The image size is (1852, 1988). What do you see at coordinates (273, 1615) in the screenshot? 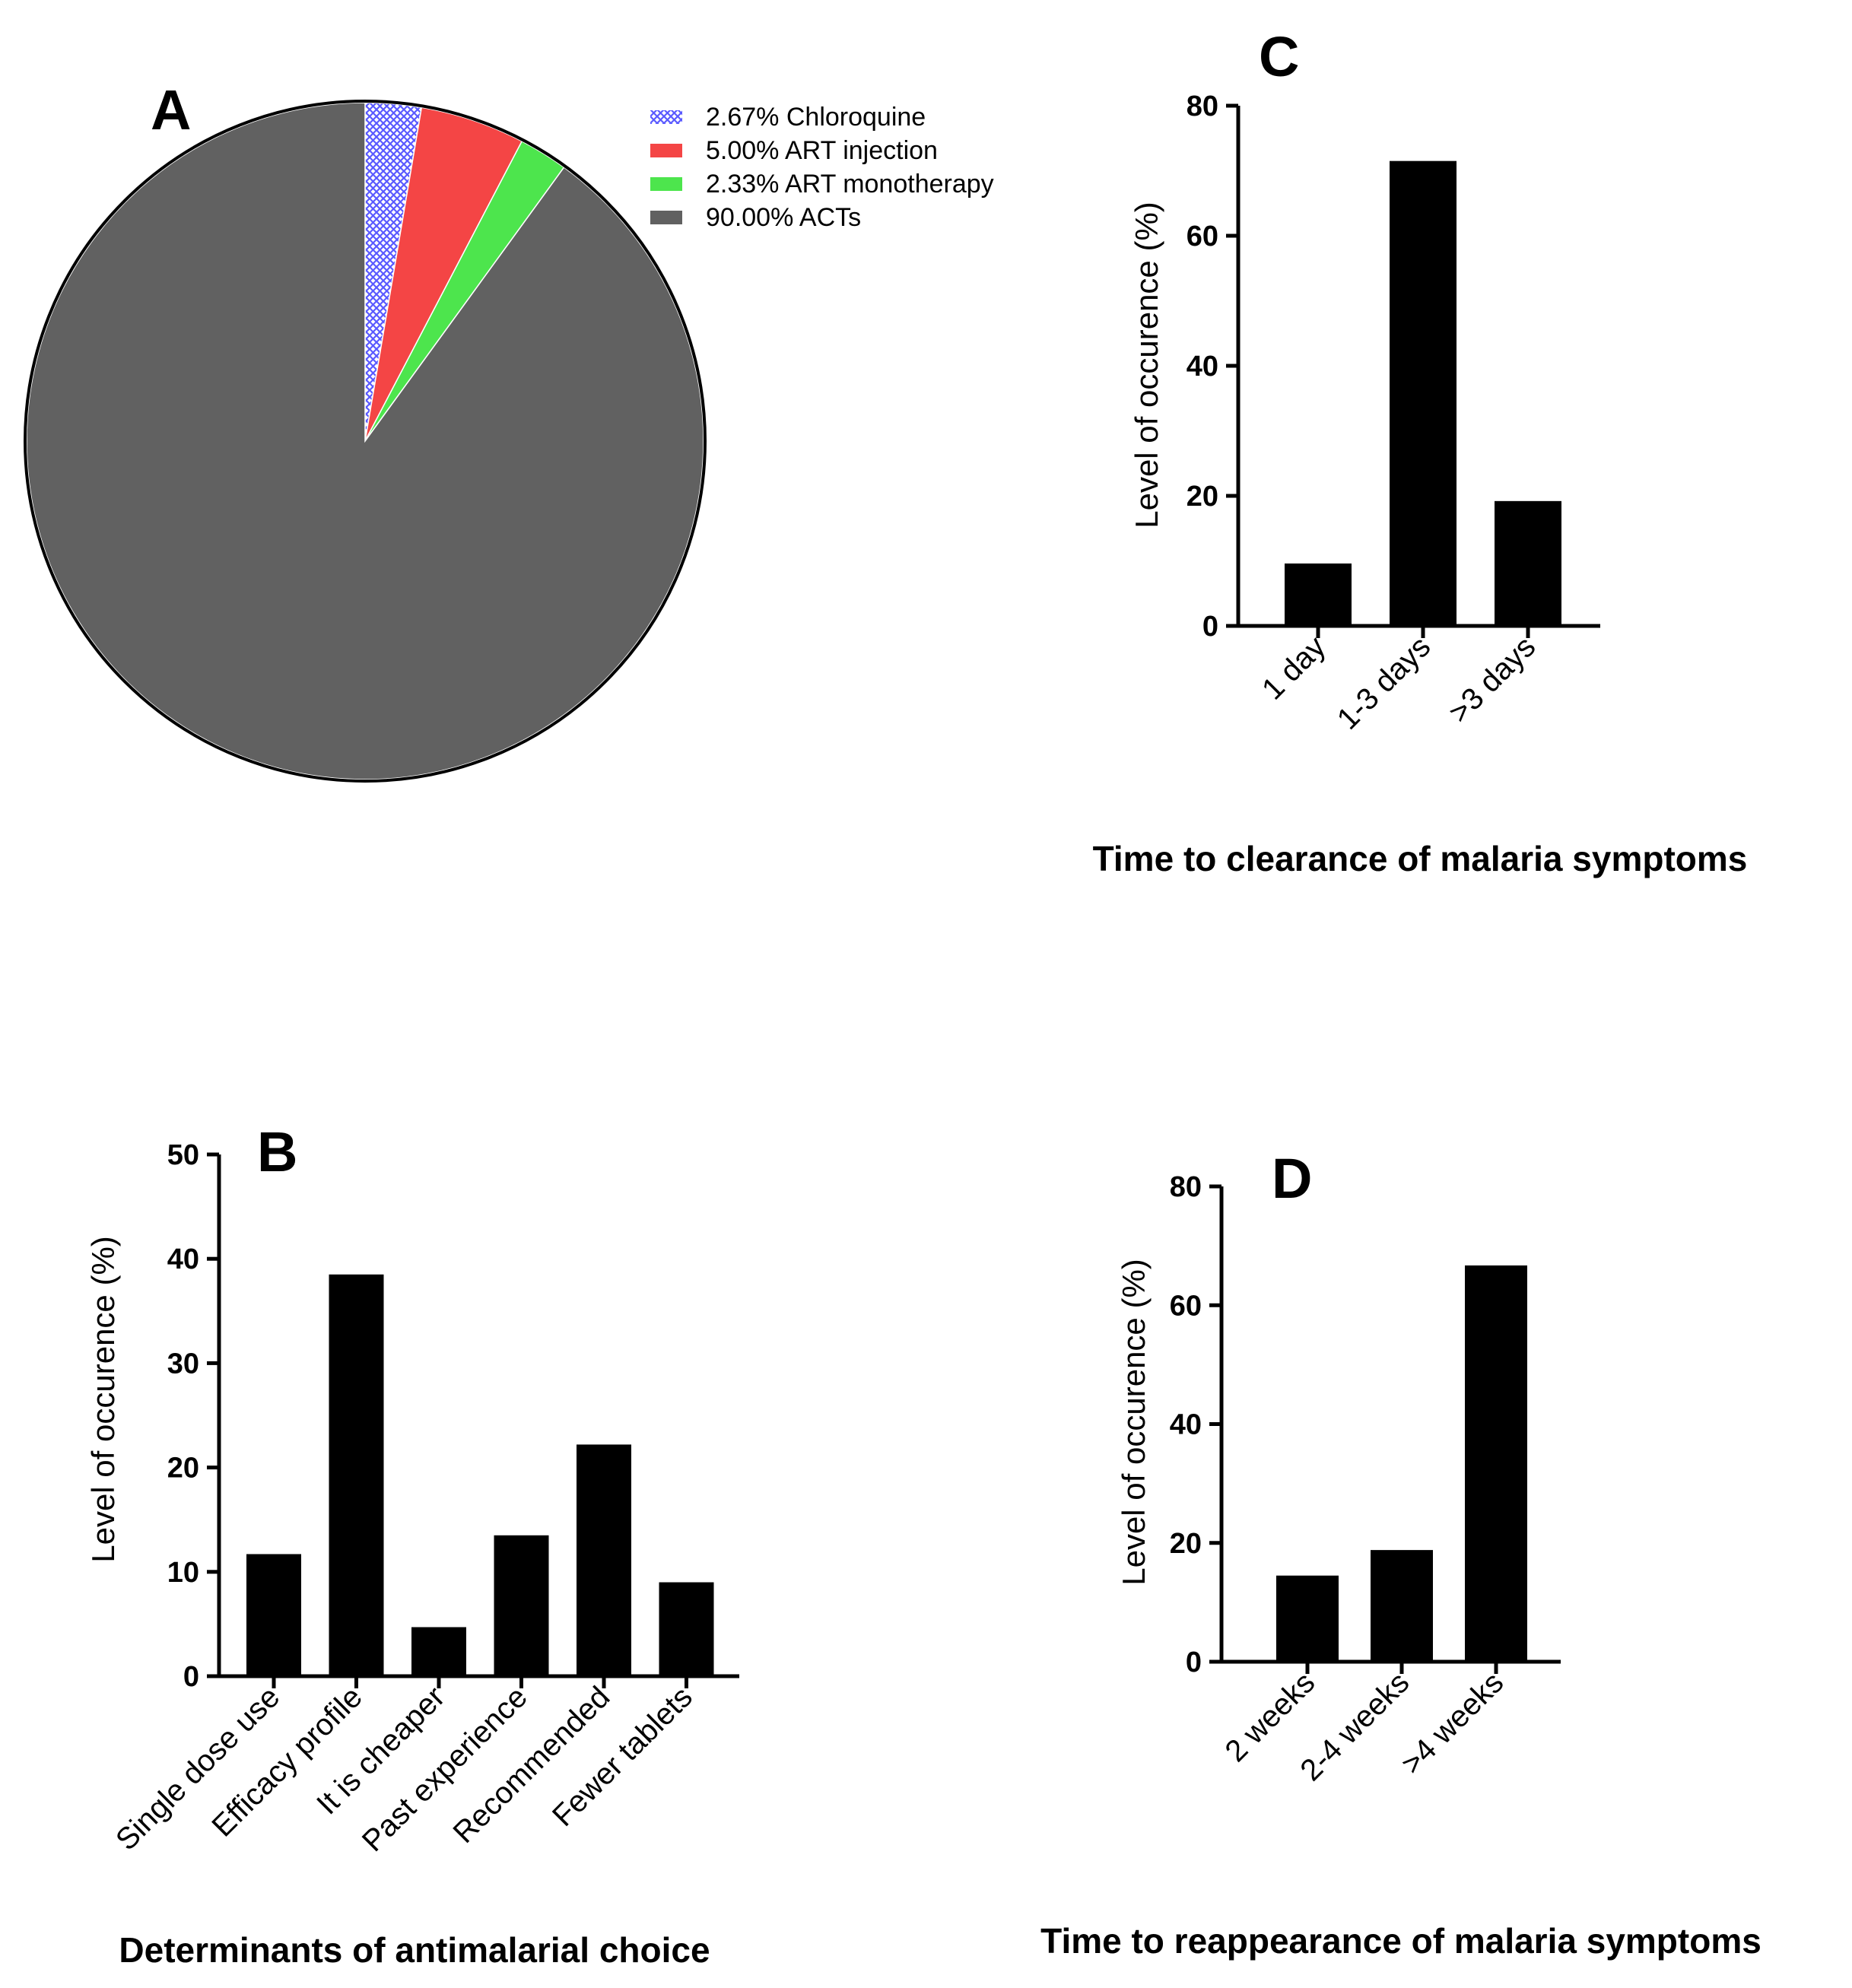
I see `panel-b-bar-single-dose-use` at bounding box center [273, 1615].